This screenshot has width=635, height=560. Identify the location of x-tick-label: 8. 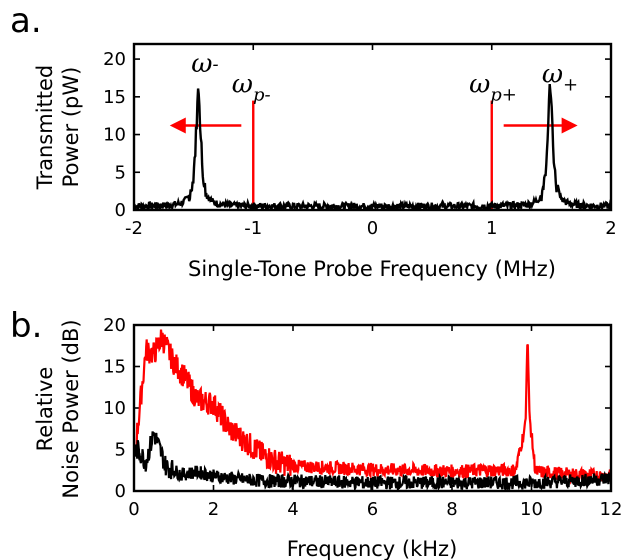
(451, 509).